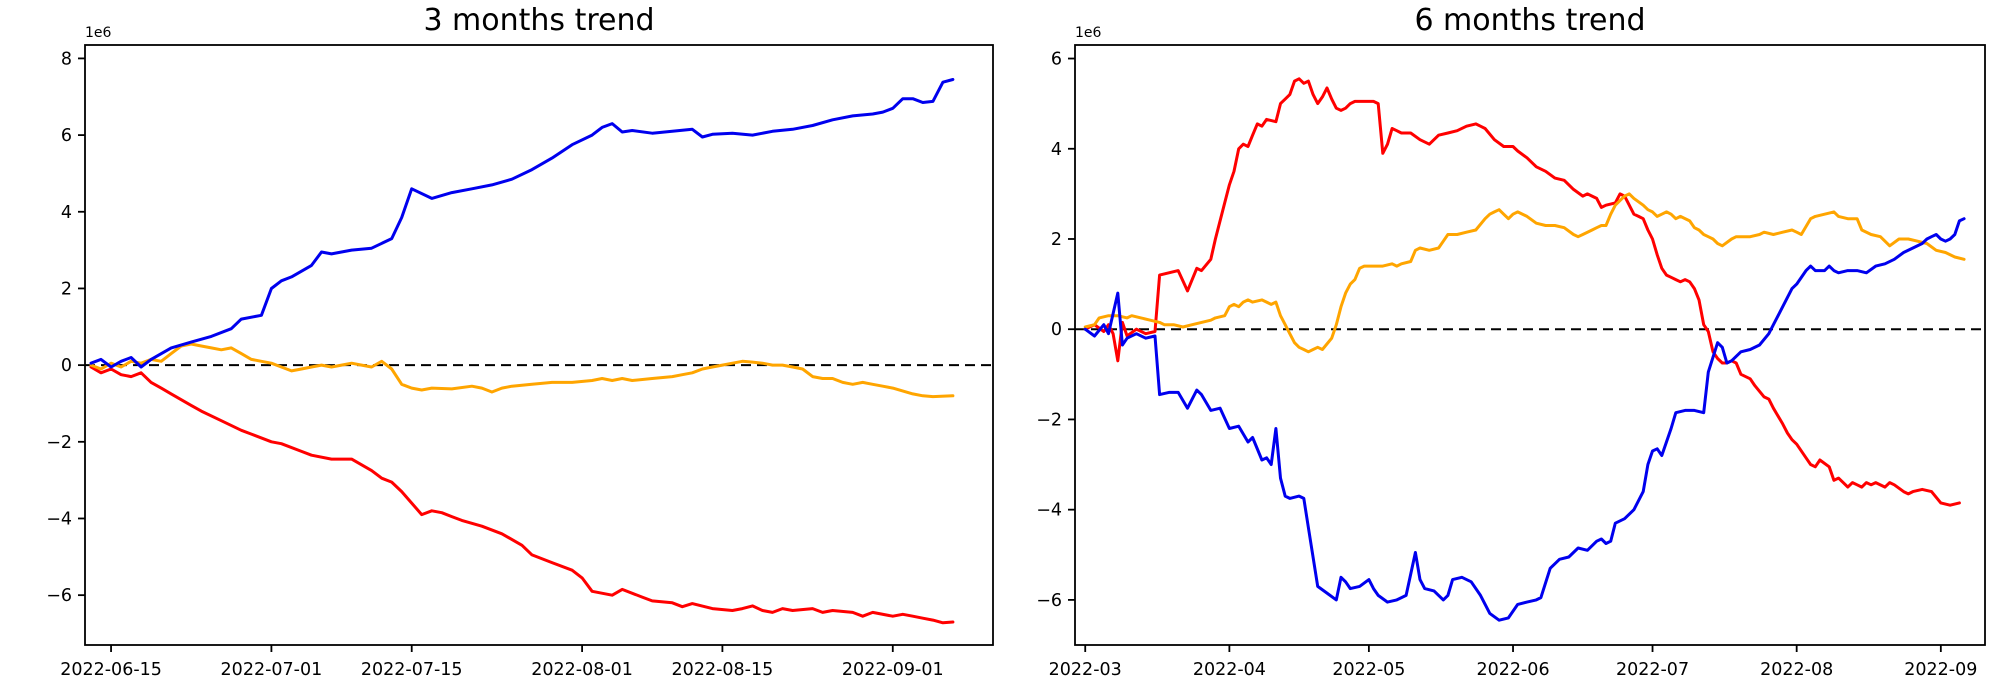 The image size is (2000, 700). What do you see at coordinates (66, 59) in the screenshot?
I see `y-tick-label: 8` at bounding box center [66, 59].